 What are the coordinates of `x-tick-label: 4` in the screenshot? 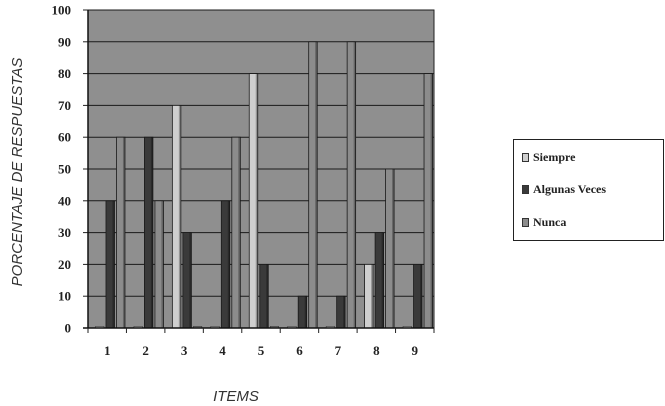 It's located at (222, 350).